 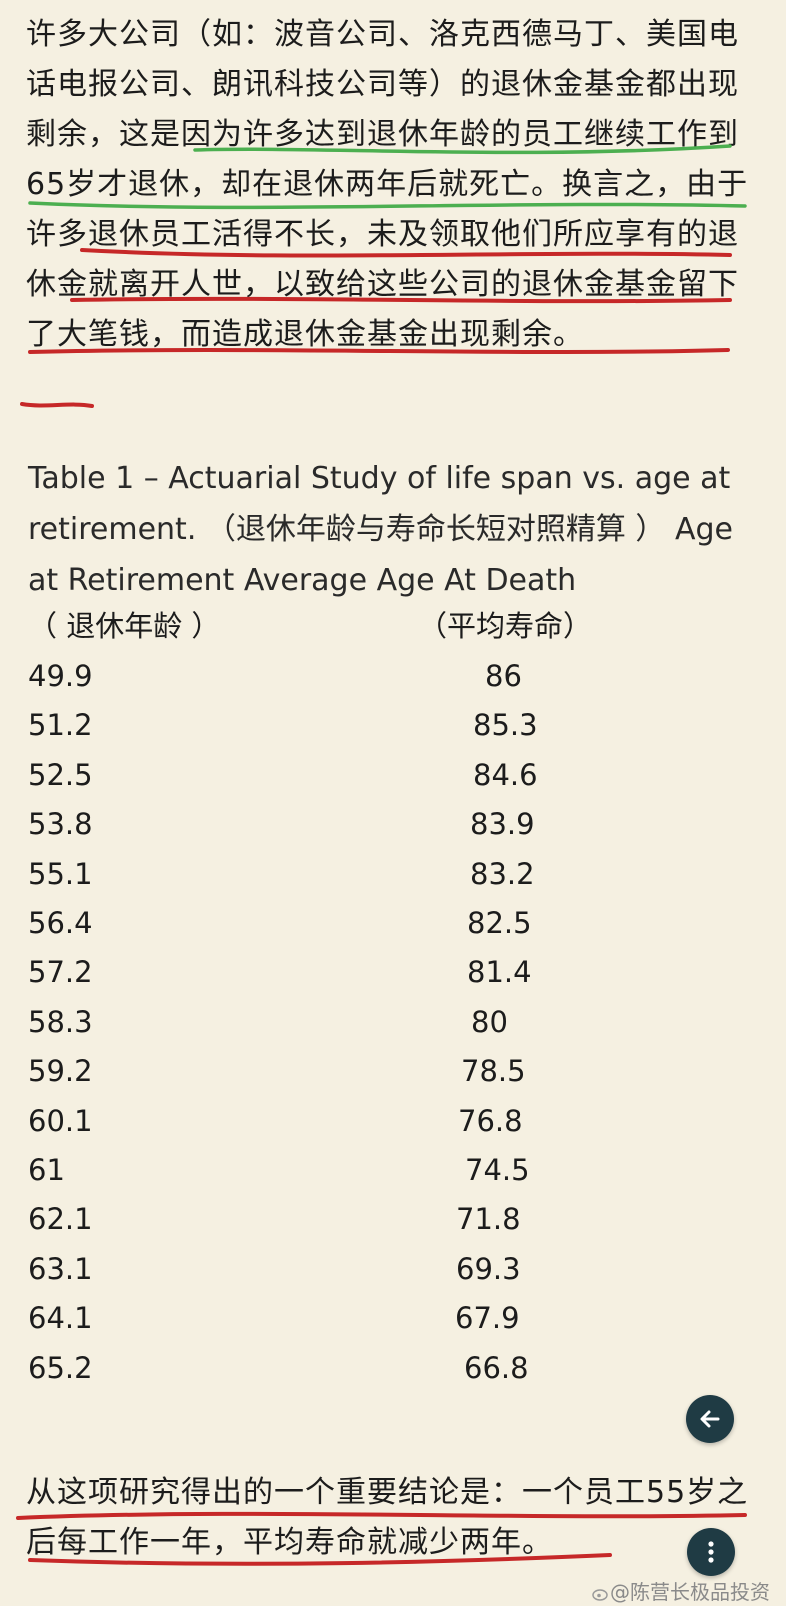 I want to click on retirement-age-cell: 53.8, so click(x=60, y=824).